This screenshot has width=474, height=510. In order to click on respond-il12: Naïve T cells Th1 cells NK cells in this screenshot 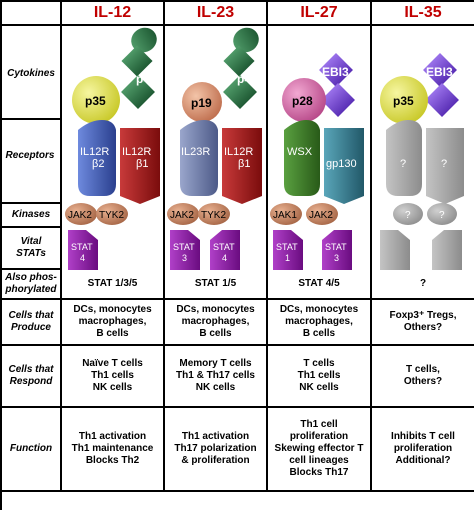, I will do `click(113, 377)`.